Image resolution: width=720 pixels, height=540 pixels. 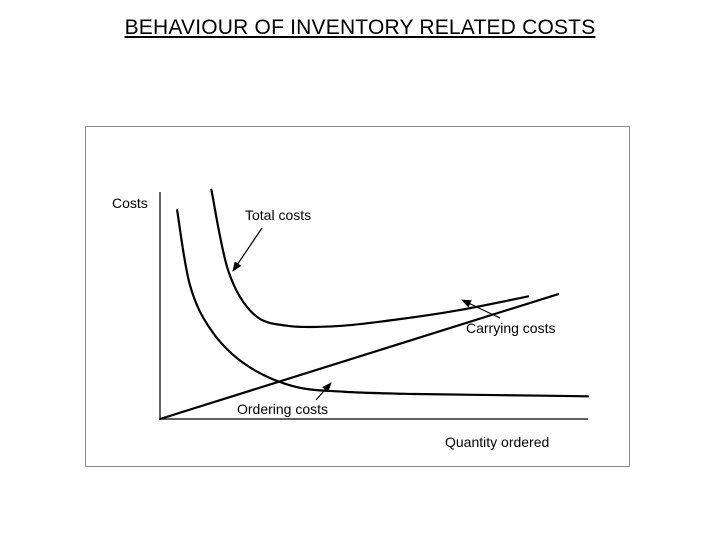 What do you see at coordinates (323, 391) in the screenshot?
I see `ordering-costs-arrow` at bounding box center [323, 391].